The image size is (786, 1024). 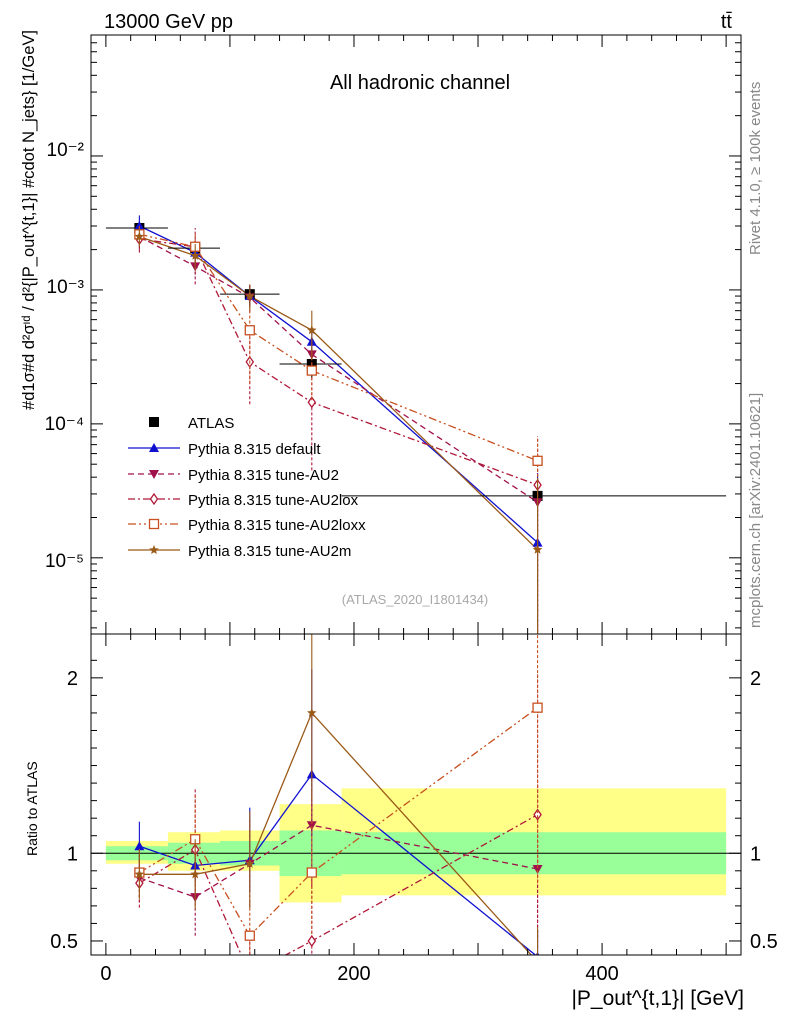 What do you see at coordinates (755, 168) in the screenshot?
I see `rivet-version-label: Rivet 4.1.0, ≥ 100k events` at bounding box center [755, 168].